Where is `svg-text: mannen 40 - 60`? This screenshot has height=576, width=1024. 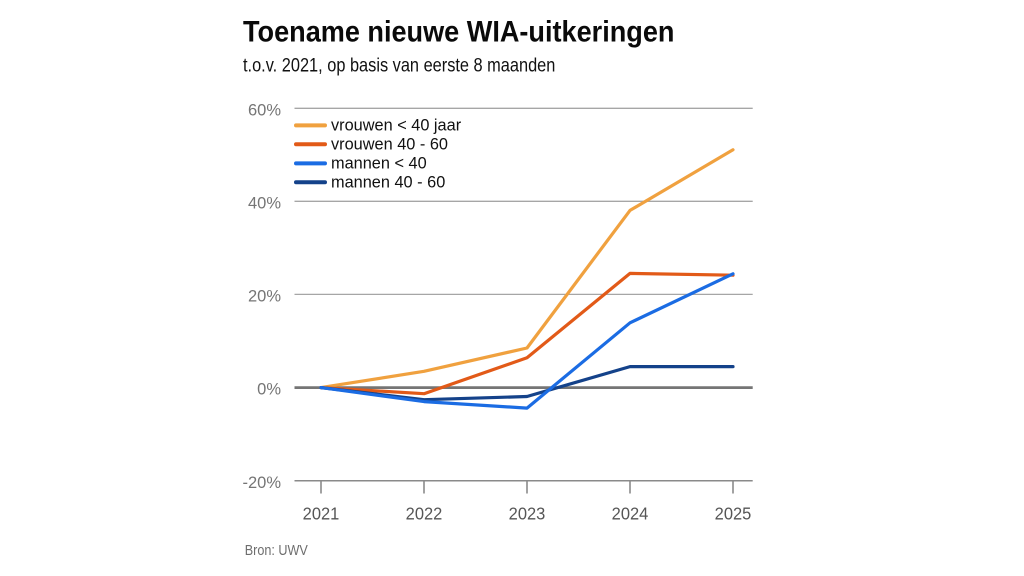 svg-text: mannen 40 - 60 is located at coordinates (388, 181).